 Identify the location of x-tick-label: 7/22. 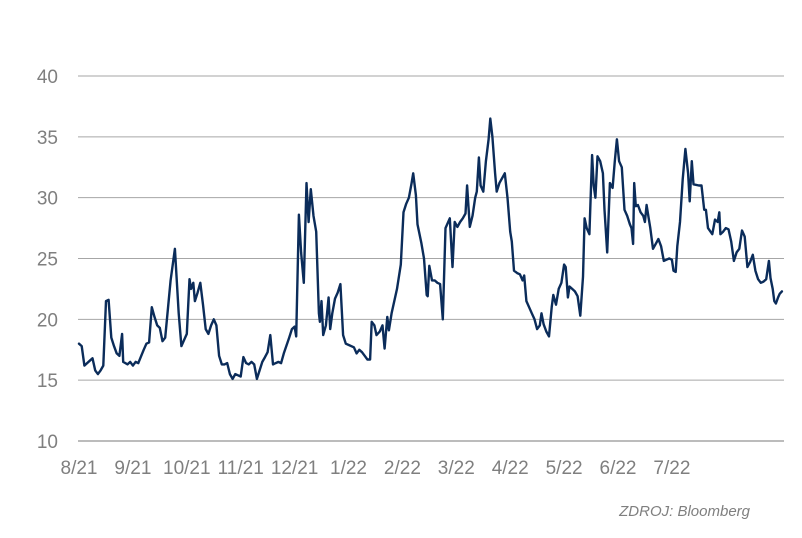
(671, 468).